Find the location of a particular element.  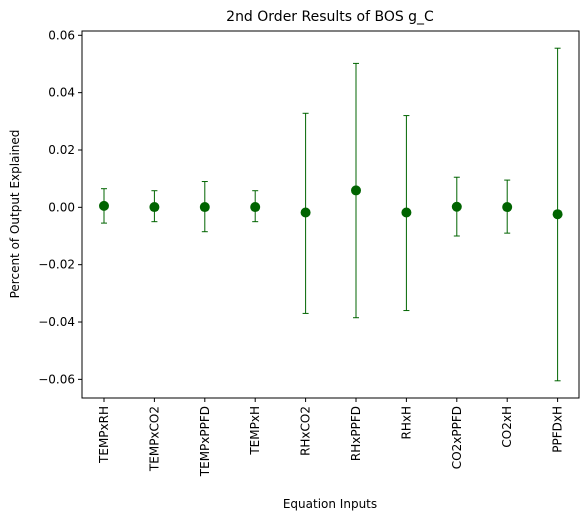

x-tick-label: CO2xH is located at coordinates (507, 427).